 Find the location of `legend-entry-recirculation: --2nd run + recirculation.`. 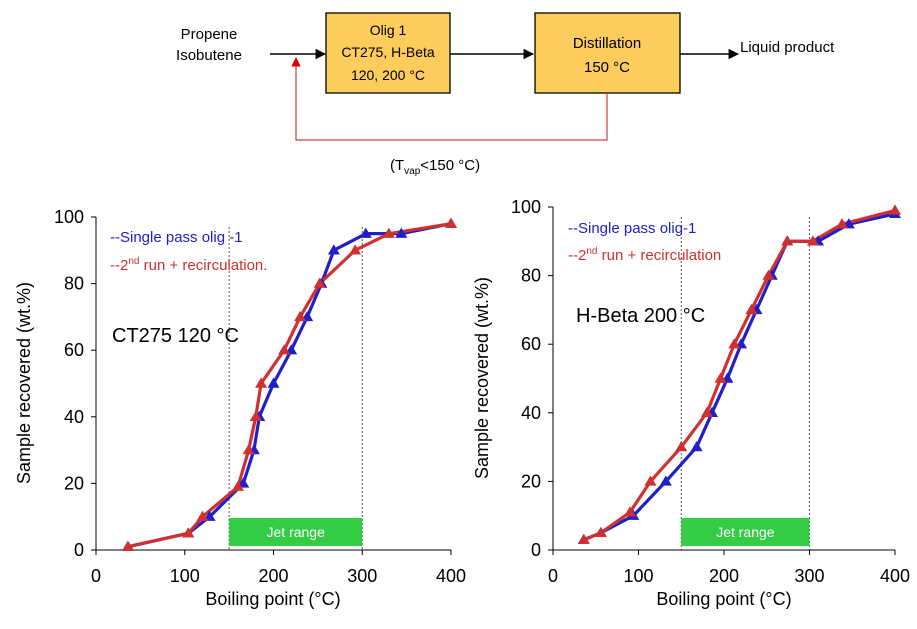

legend-entry-recirculation: --2nd run + recirculation. is located at coordinates (188, 265).